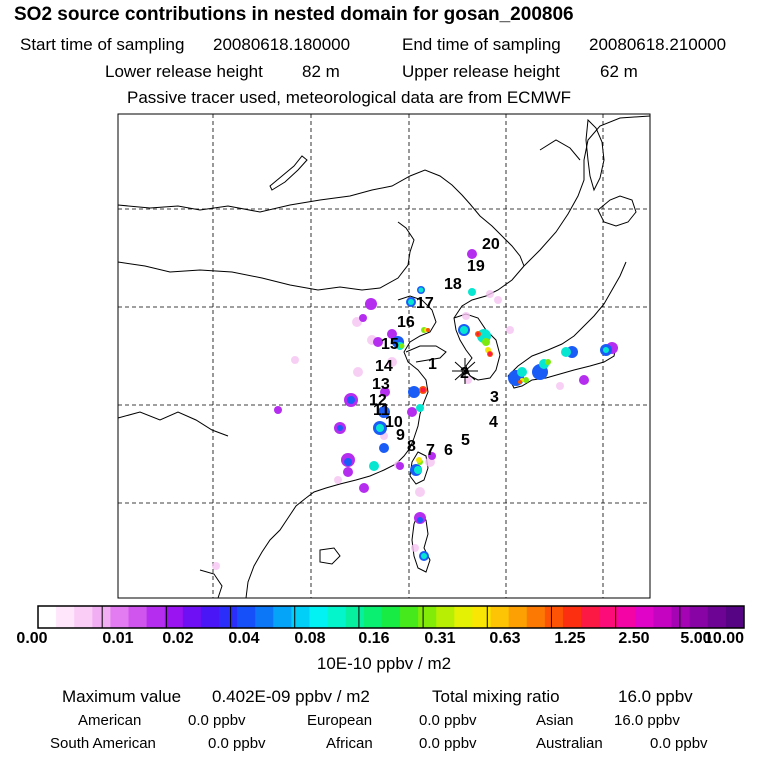 The height and width of the screenshot is (768, 768). Describe the element at coordinates (481, 44) in the screenshot. I see `end-time-label: End time of sampling` at that location.